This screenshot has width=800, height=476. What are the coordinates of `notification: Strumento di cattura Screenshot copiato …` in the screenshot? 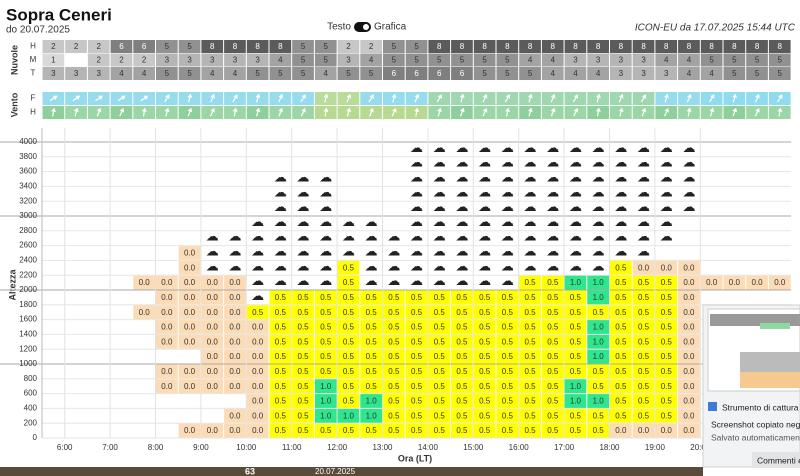 It's located at (751, 386).